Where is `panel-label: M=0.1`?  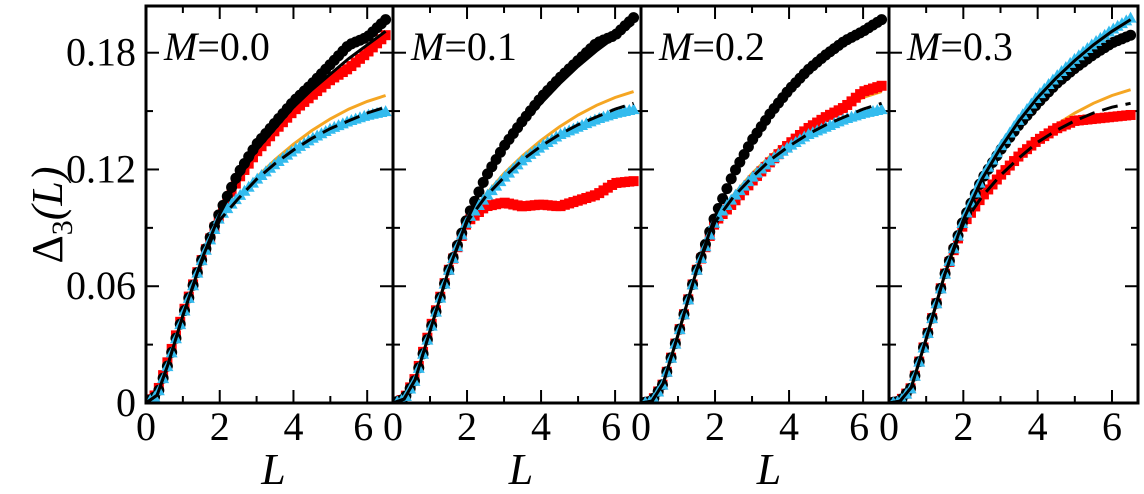
panel-label: M=0.1 is located at coordinates (463, 46).